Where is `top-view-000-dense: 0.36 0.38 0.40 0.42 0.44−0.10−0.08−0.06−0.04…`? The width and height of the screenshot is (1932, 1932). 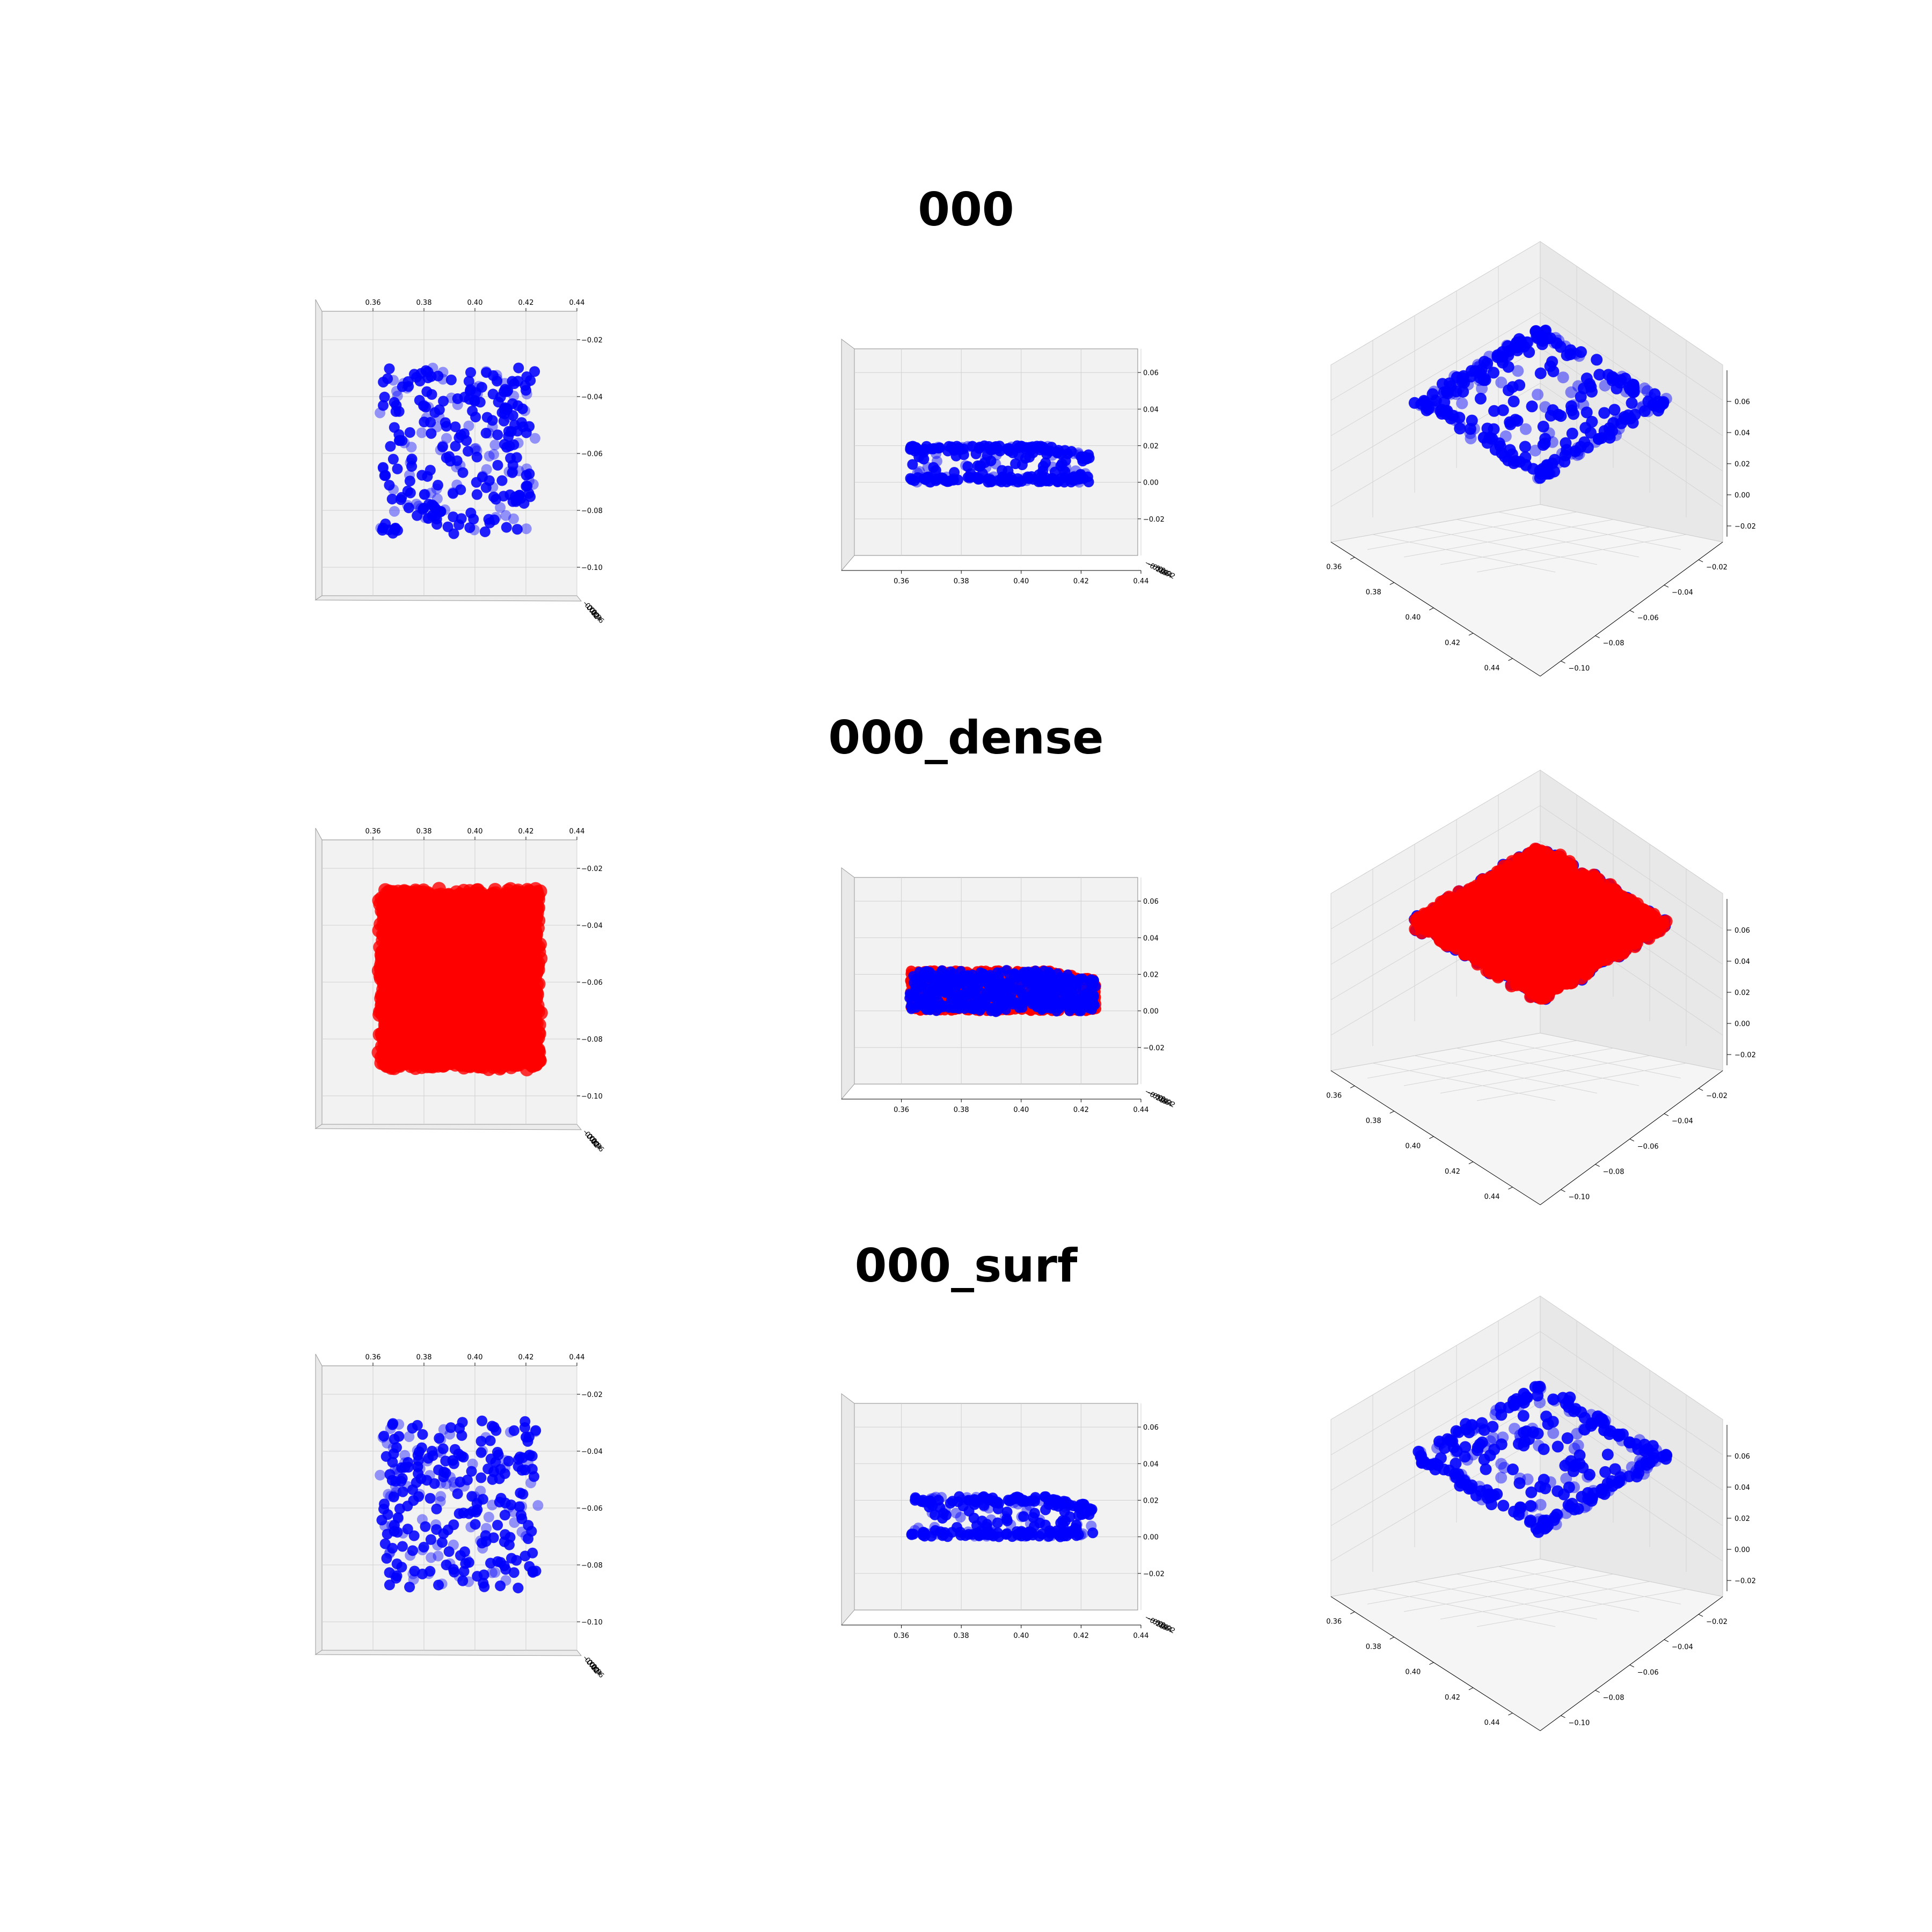 top-view-000-dense: 0.36 0.38 0.40 0.42 0.44−0.10−0.08−0.06−0.04… is located at coordinates (459, 991).